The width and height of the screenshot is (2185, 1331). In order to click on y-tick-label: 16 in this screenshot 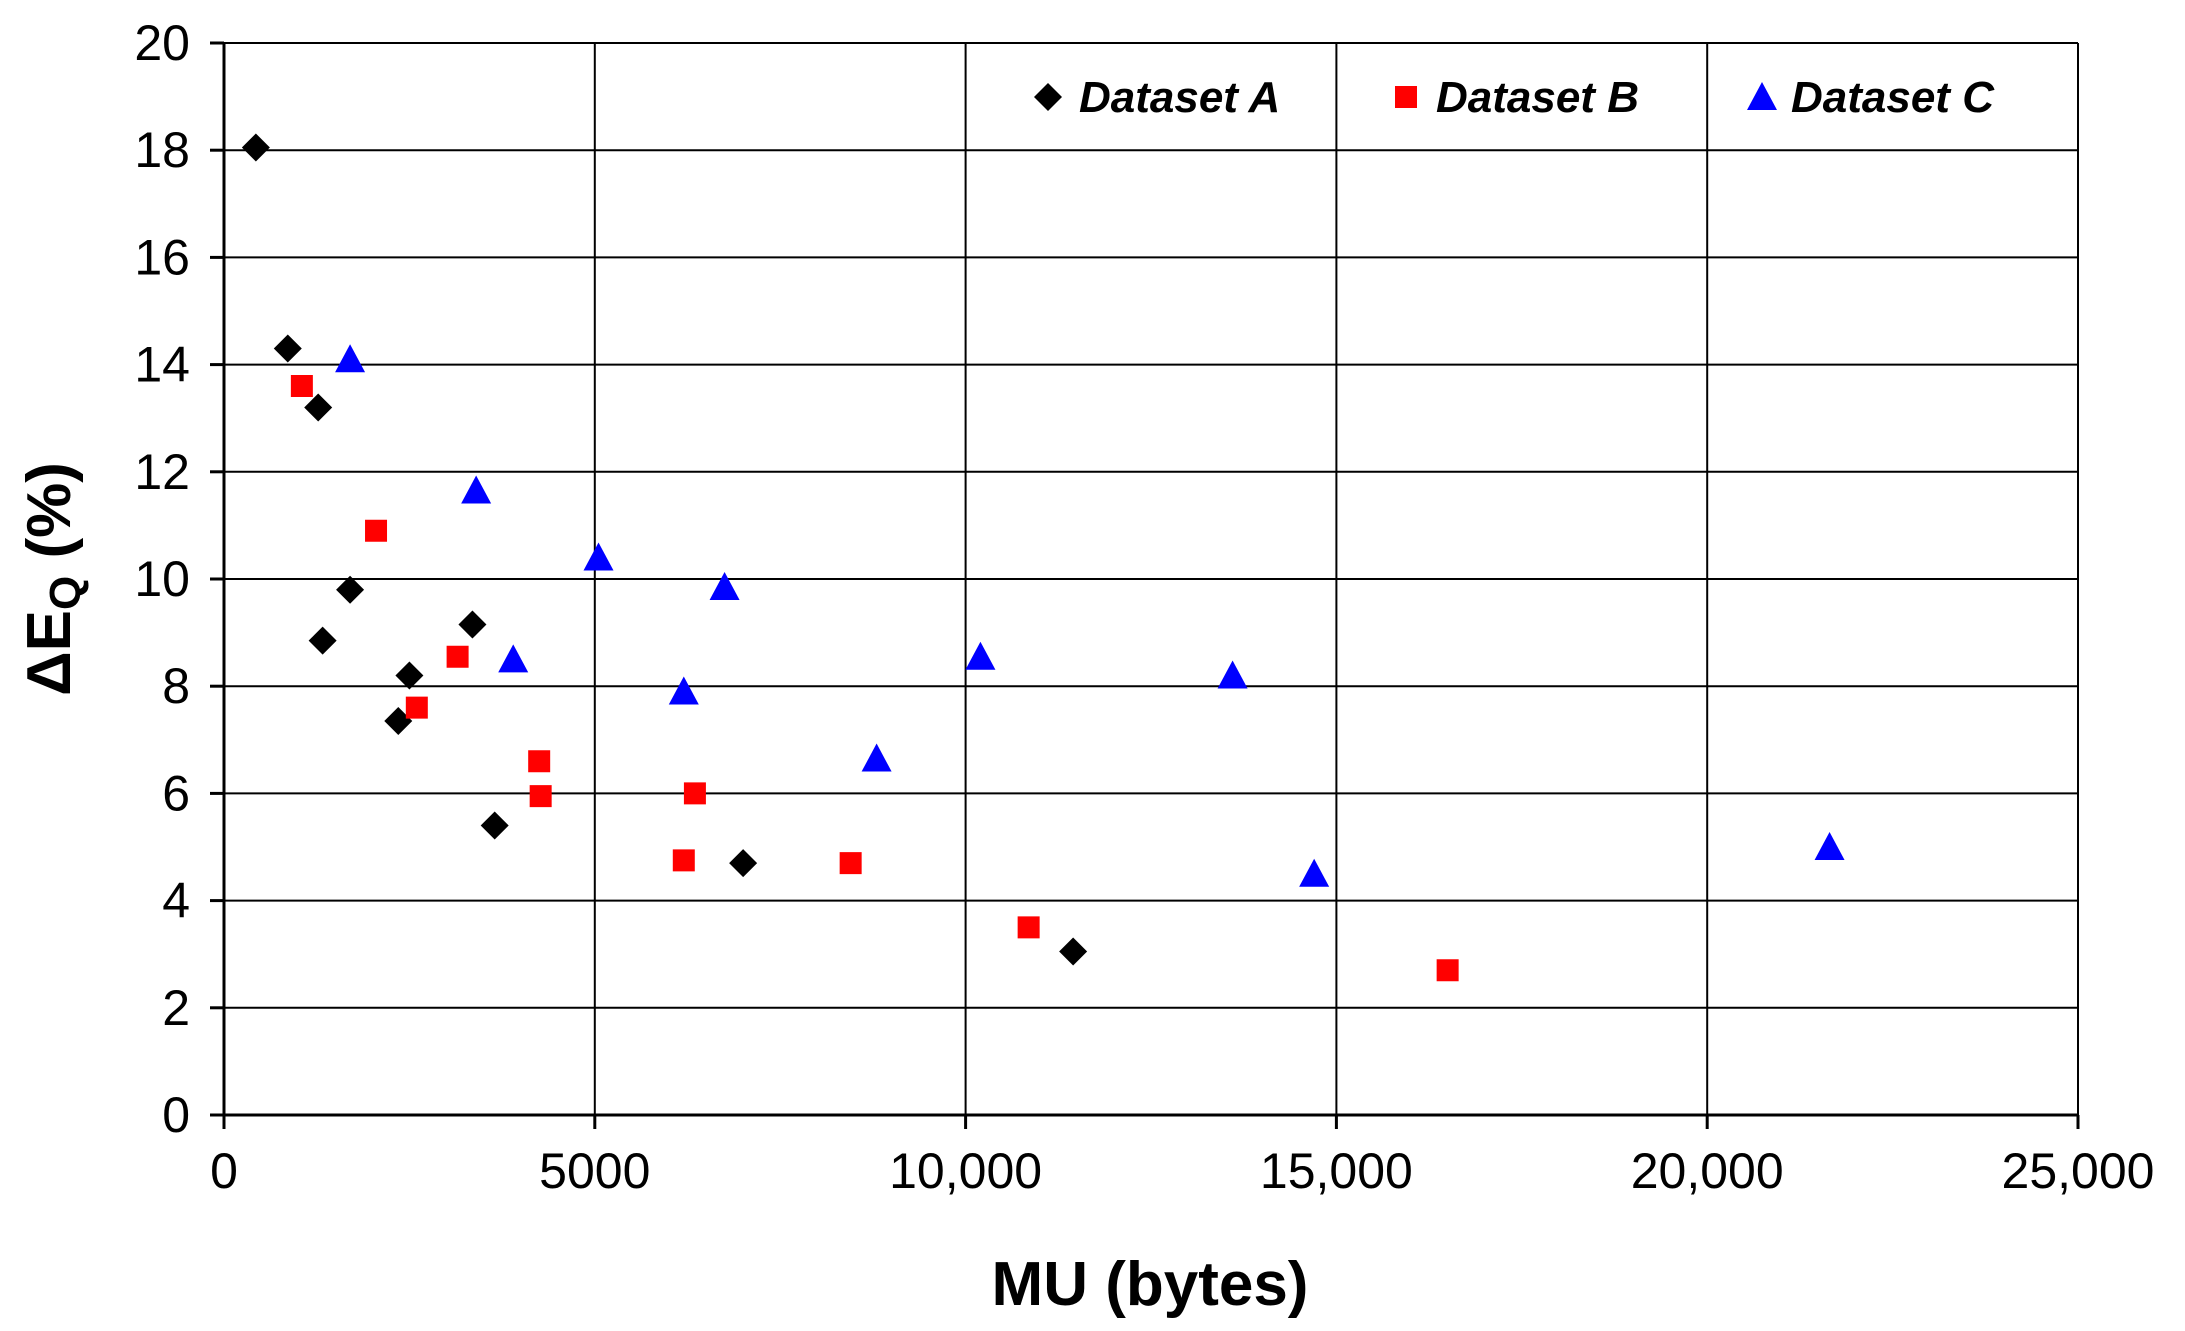, I will do `click(162, 257)`.